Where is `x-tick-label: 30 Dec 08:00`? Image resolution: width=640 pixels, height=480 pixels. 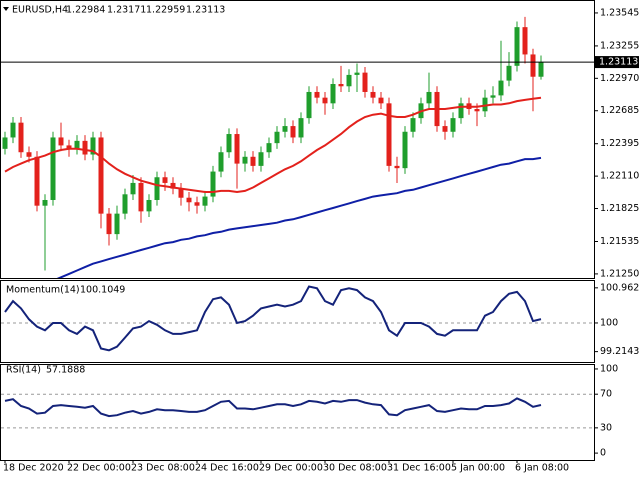
x-tick-label: 30 Dec 08:00 is located at coordinates (355, 468).